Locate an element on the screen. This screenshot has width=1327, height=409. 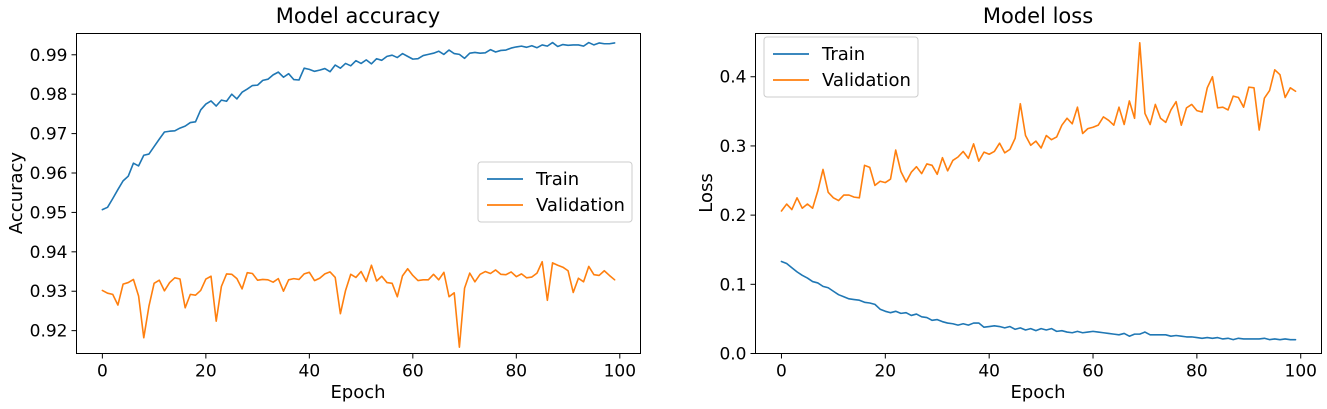
y-tick-label: 0.97 is located at coordinates (49, 135).